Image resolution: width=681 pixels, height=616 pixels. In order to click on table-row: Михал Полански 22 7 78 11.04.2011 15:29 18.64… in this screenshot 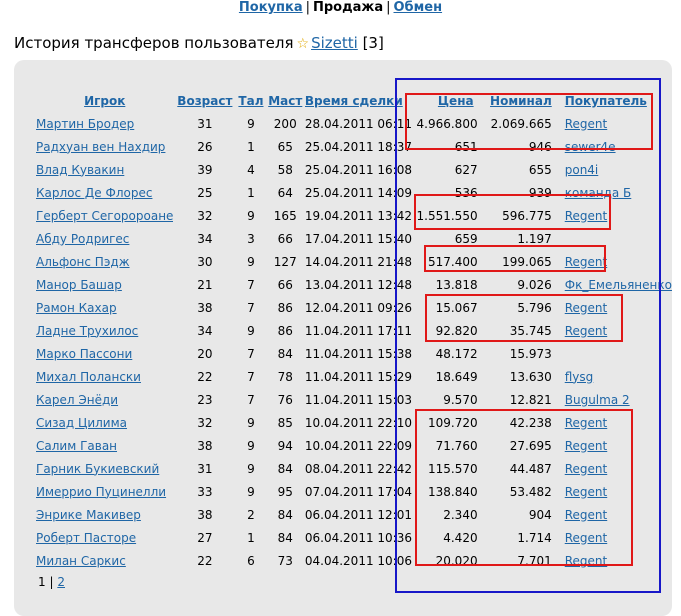, I will do `click(354, 376)`.